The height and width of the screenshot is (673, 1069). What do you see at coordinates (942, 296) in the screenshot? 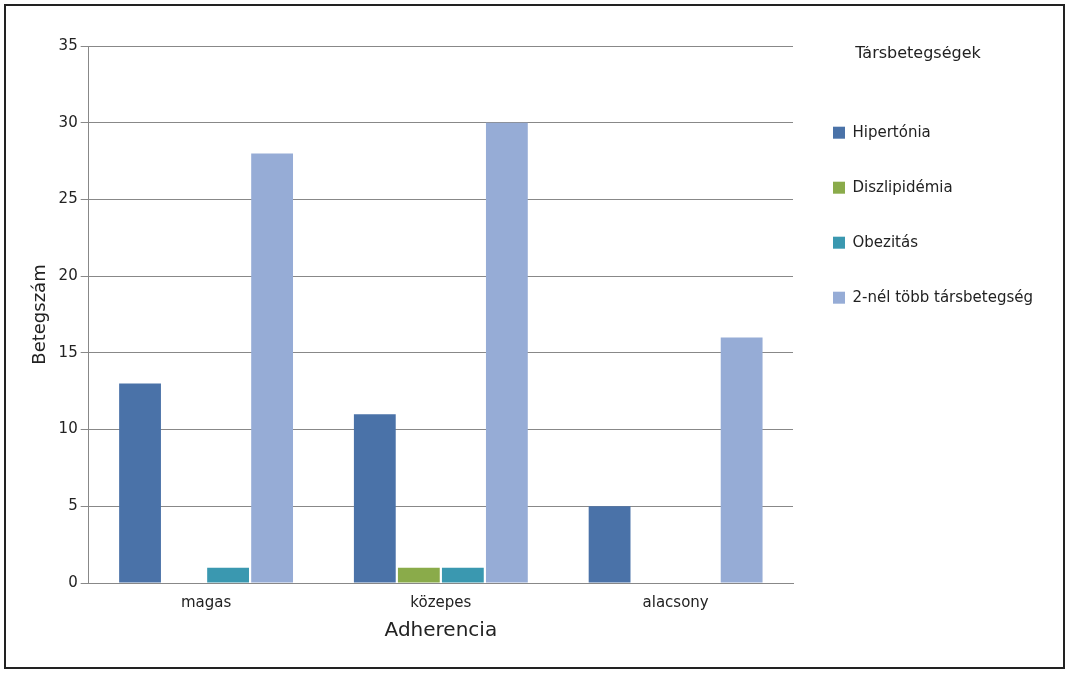
I see `legend-label: 2-nél több társbetegség` at bounding box center [942, 296].